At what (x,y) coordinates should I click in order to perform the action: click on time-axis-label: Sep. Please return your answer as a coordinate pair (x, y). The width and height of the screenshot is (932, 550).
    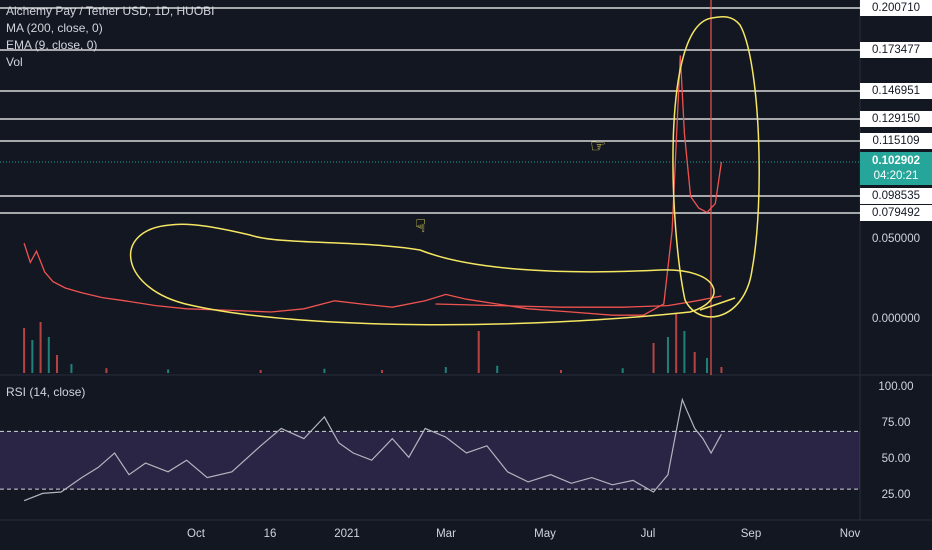
    Looking at the image, I should click on (751, 534).